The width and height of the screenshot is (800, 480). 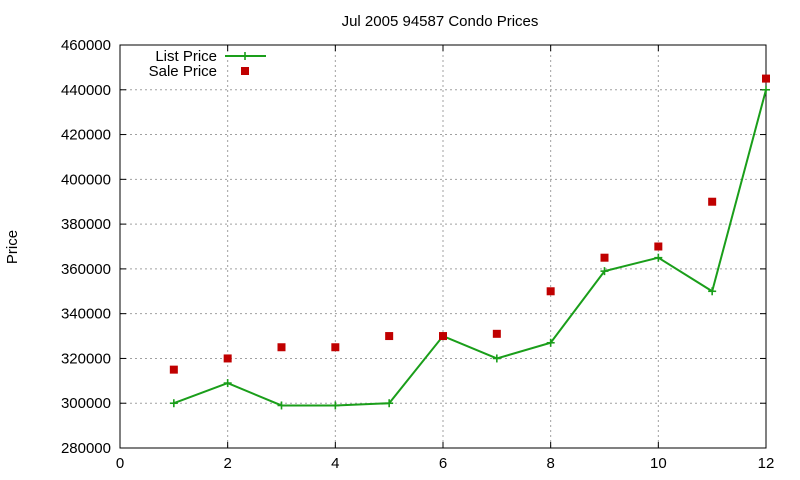 I want to click on y-tick-label: 340000, so click(x=86, y=314).